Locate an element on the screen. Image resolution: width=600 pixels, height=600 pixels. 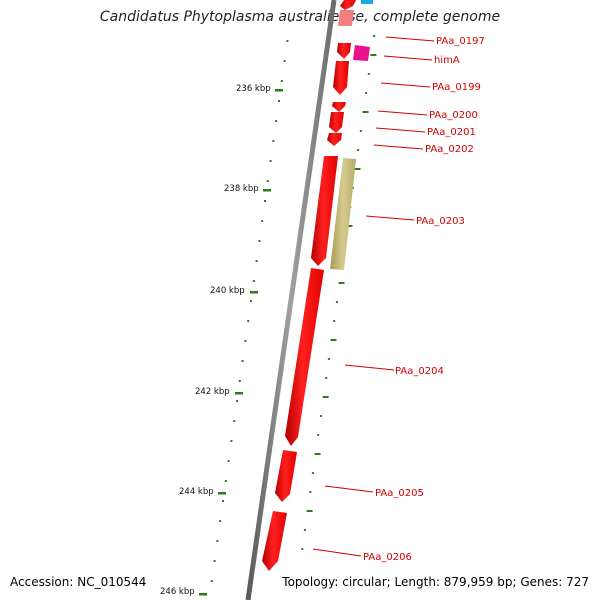
gene-label-hima: himA is located at coordinates (447, 60).